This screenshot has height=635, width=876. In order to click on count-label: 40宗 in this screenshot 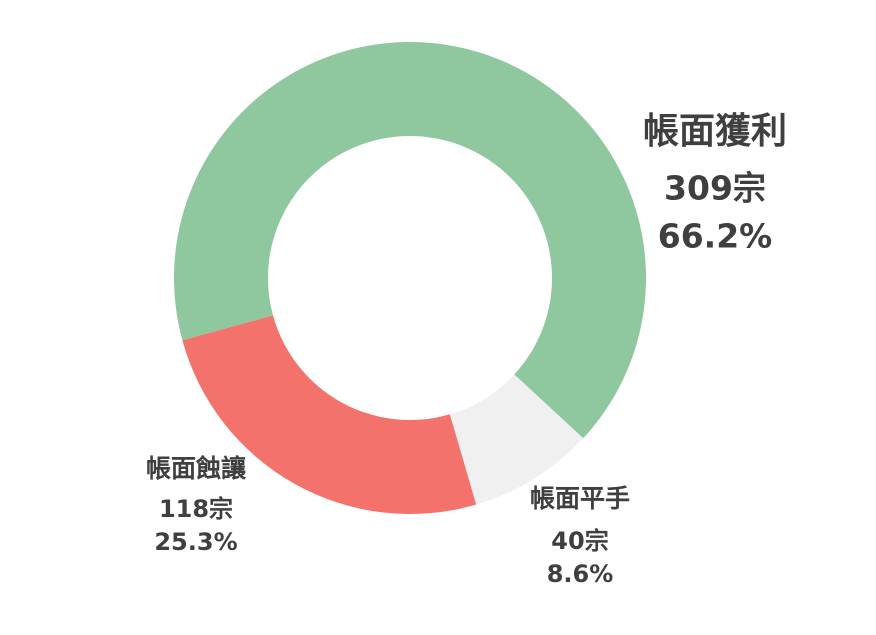, I will do `click(579, 541)`.